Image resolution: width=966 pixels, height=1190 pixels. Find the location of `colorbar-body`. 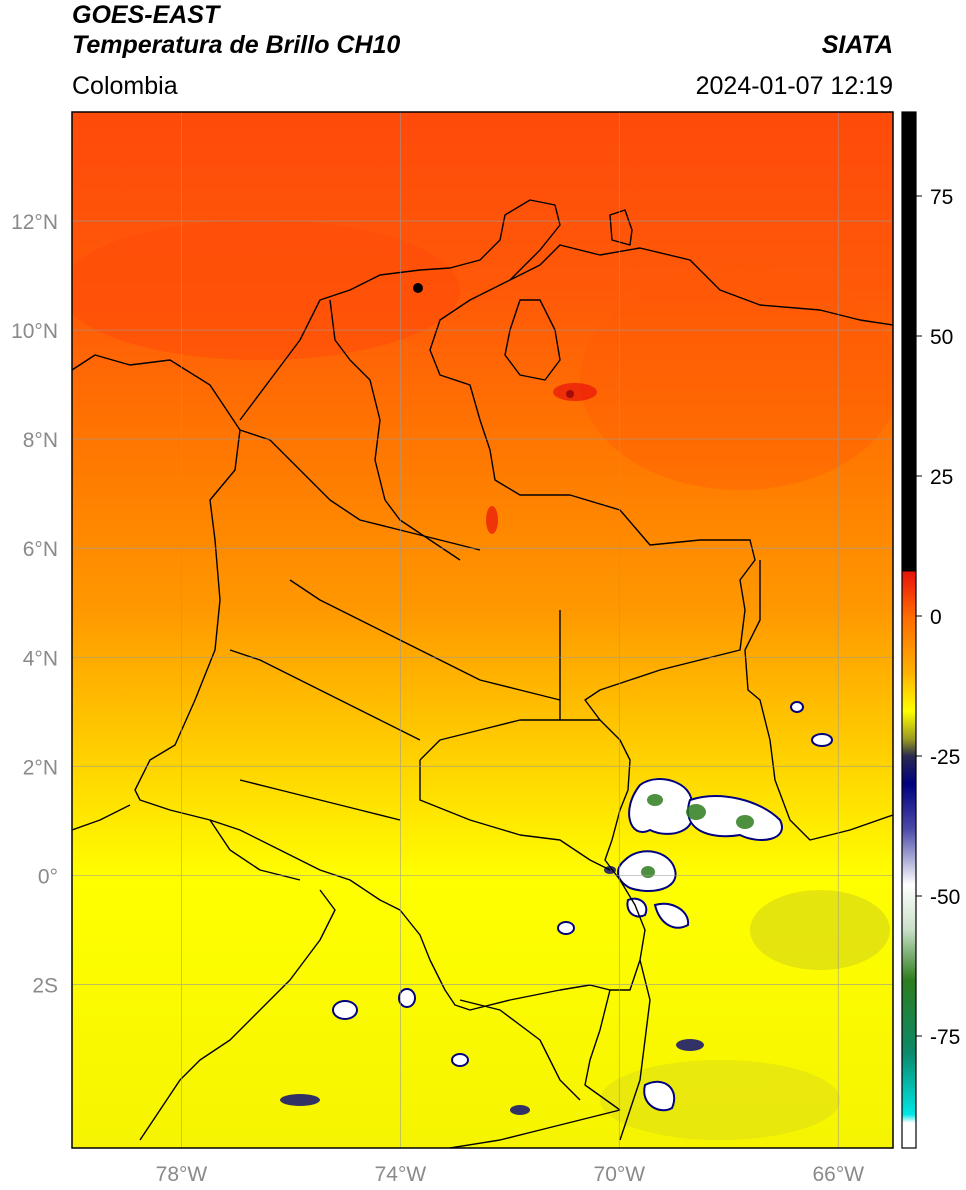

colorbar-body is located at coordinates (909, 630).